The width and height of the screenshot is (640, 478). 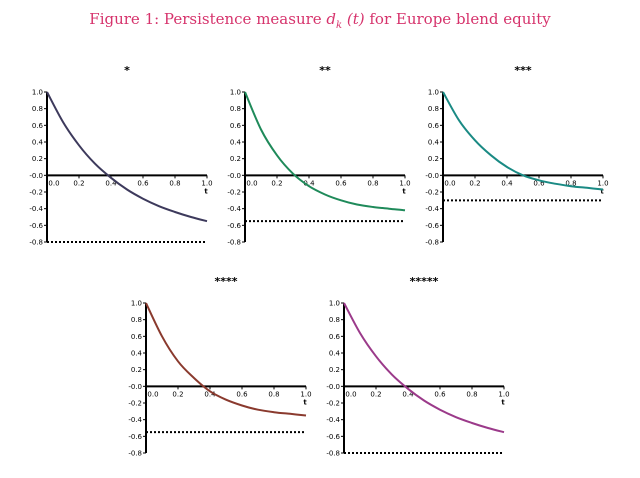 I want to click on figure-title-prefix: Figure 1: Persistence measure, so click(x=208, y=19).